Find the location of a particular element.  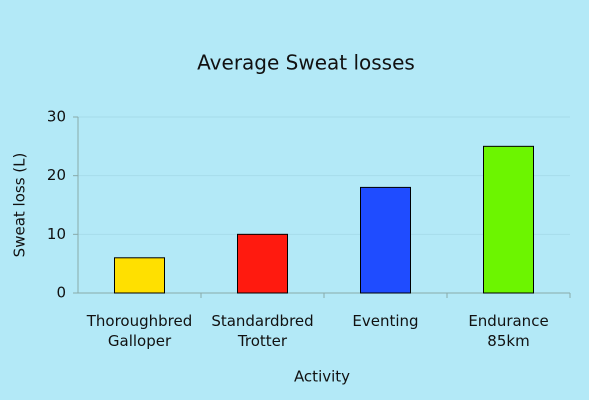

x-tick-label: Endurance 85km is located at coordinates (508, 331).